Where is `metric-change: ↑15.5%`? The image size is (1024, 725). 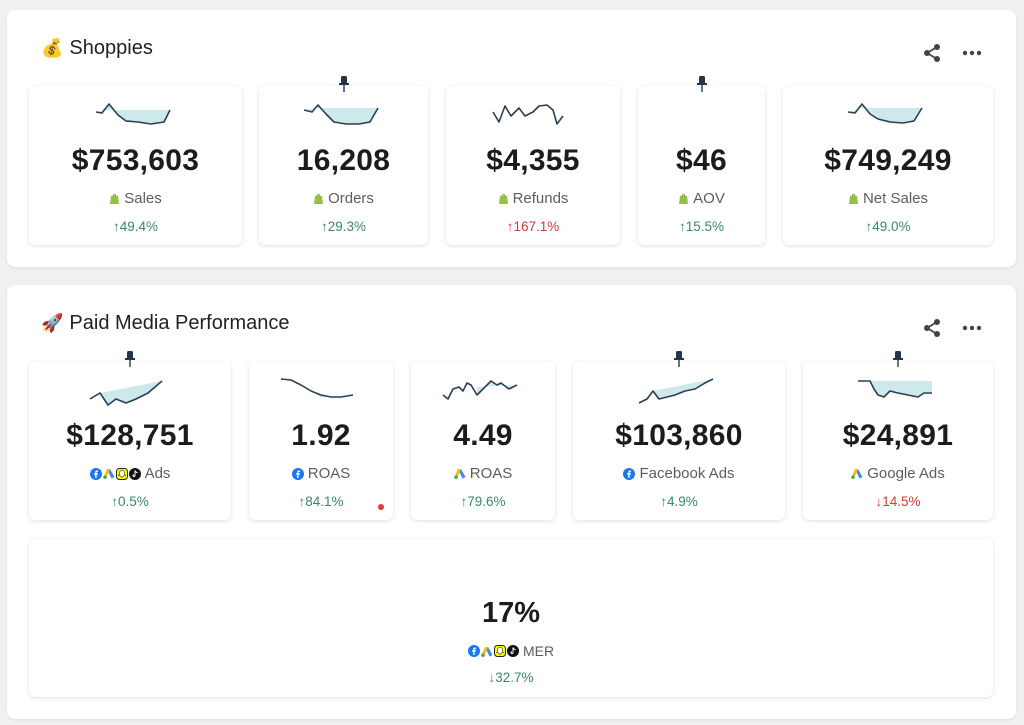 metric-change: ↑15.5% is located at coordinates (701, 226).